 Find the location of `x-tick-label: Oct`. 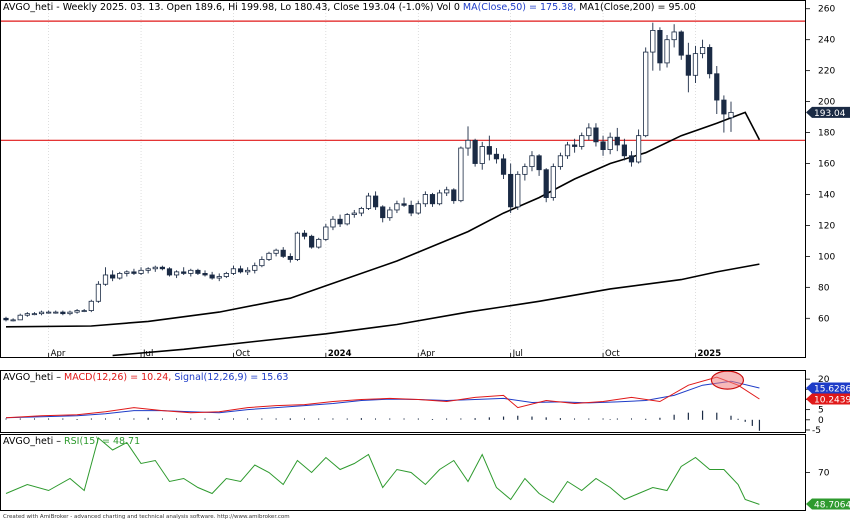

x-tick-label: Oct is located at coordinates (612, 354).